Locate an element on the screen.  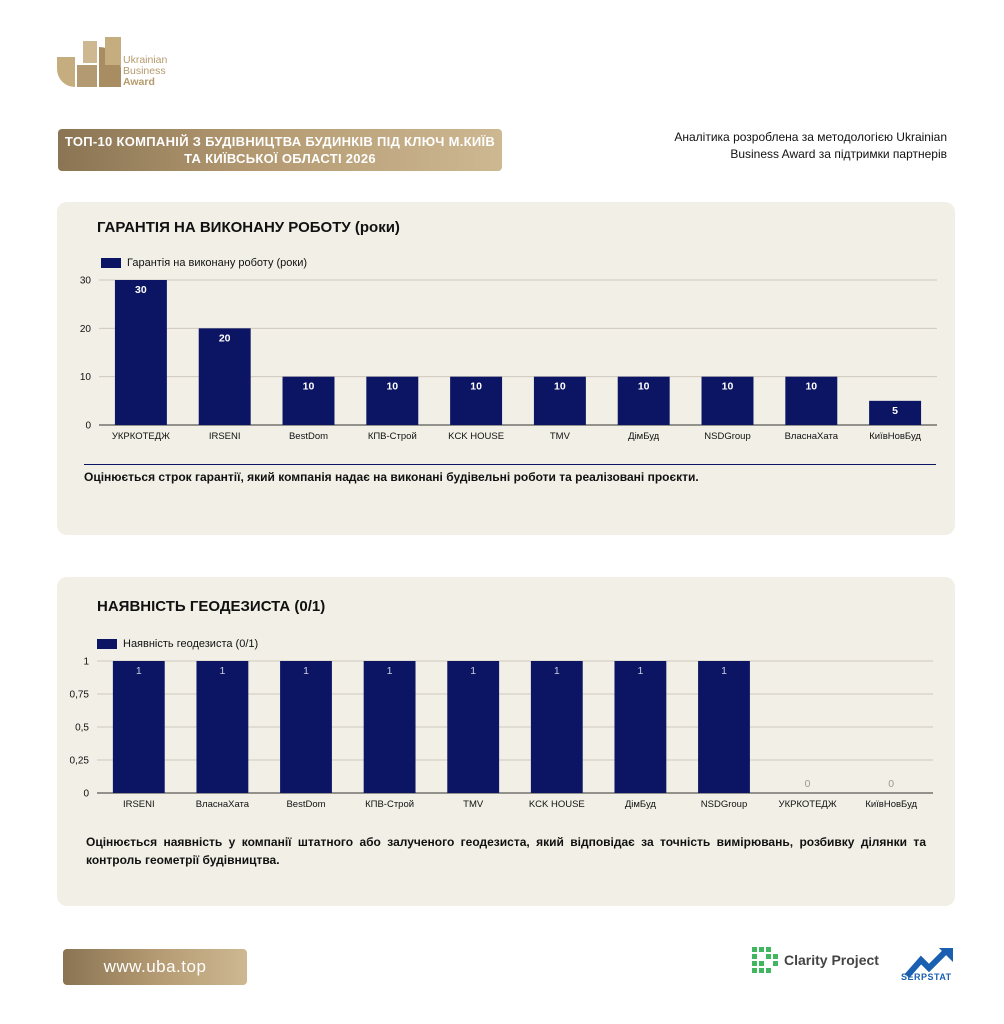
y-tick-label: 0,5 is located at coordinates (82, 728).